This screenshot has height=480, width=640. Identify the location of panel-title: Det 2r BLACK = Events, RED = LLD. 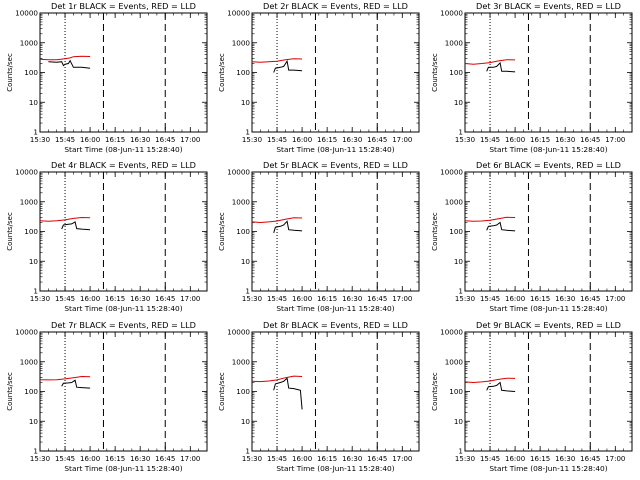
(335, 6).